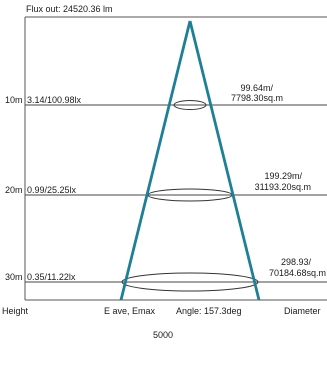 The width and height of the screenshot is (327, 368). Describe the element at coordinates (130, 311) in the screenshot. I see `eave-emax-label: E ave, Emax` at that location.